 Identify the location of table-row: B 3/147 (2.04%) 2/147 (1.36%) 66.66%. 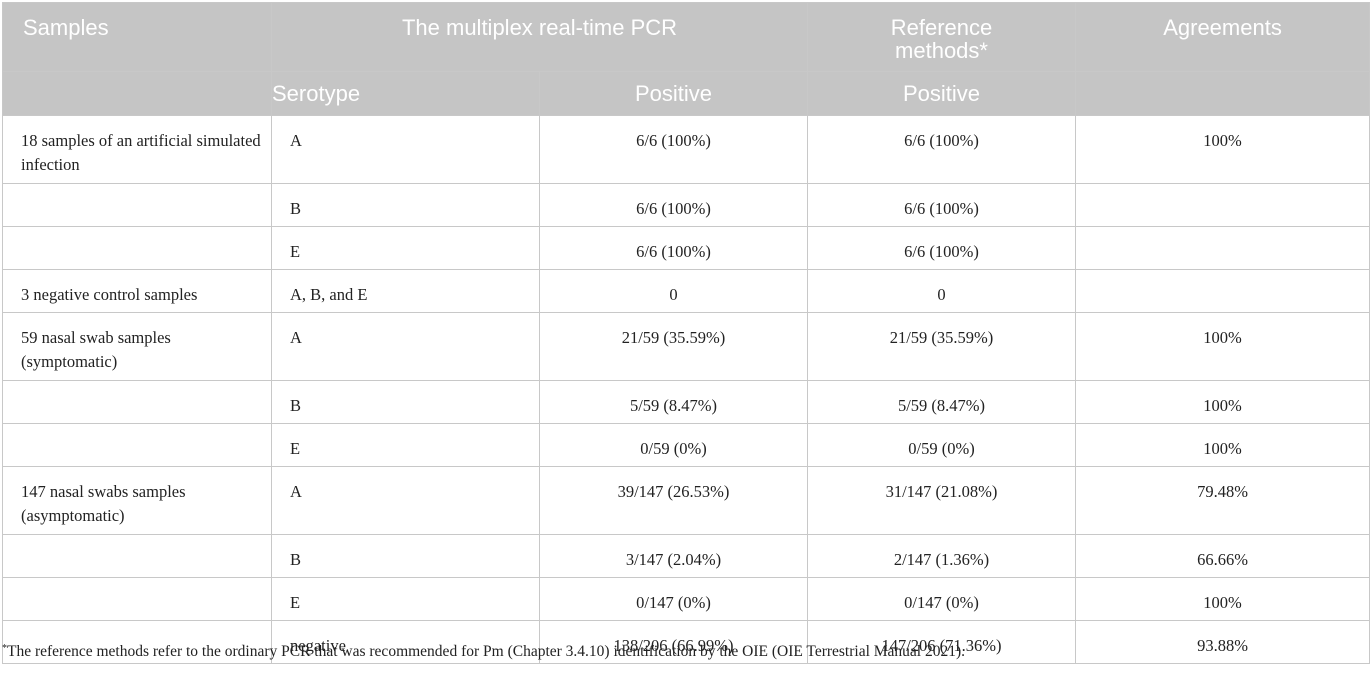
(686, 556).